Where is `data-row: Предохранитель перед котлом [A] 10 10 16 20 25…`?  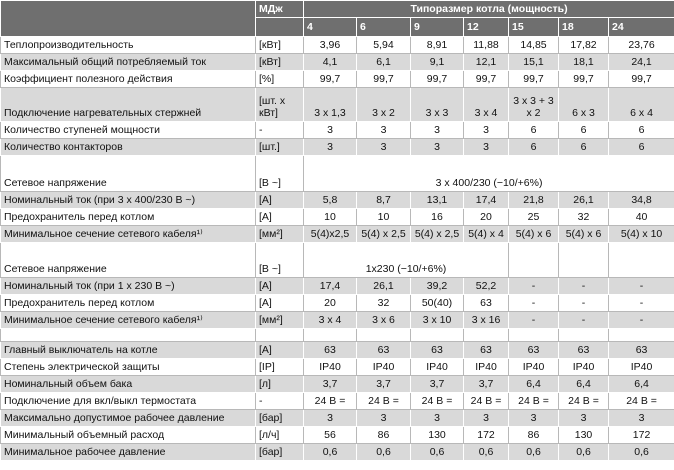
data-row: Предохранитель перед котлом [A] 10 10 16 20 25… is located at coordinates (337, 217).